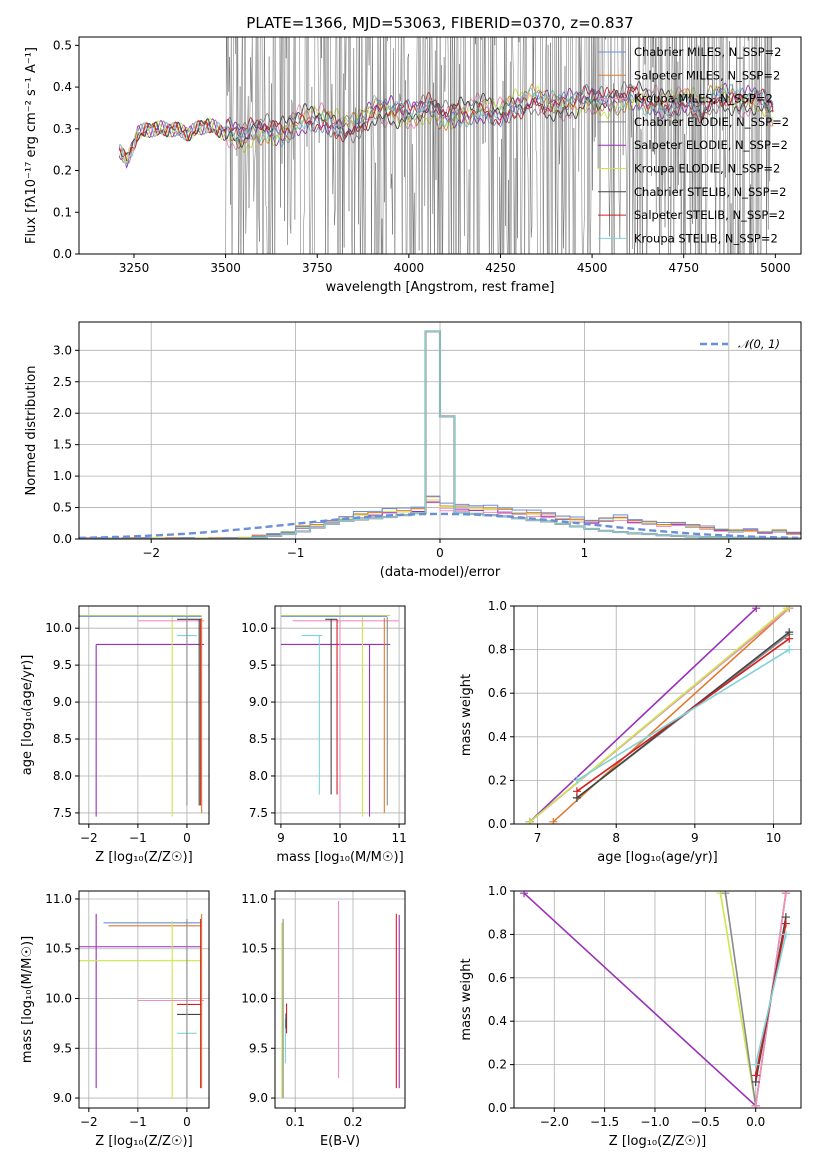 The image size is (819, 1170). I want to click on legend-entry: Salpeter ELODIE, N_SSP=2, so click(711, 145).